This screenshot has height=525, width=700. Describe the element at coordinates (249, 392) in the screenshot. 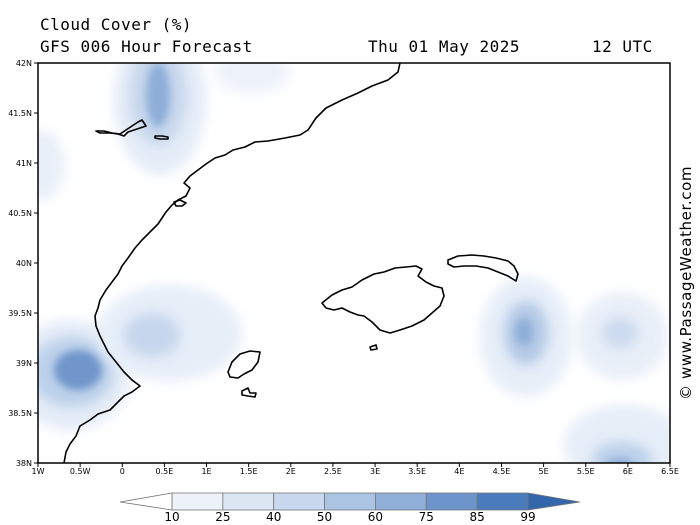

I see `formentera-island` at that location.